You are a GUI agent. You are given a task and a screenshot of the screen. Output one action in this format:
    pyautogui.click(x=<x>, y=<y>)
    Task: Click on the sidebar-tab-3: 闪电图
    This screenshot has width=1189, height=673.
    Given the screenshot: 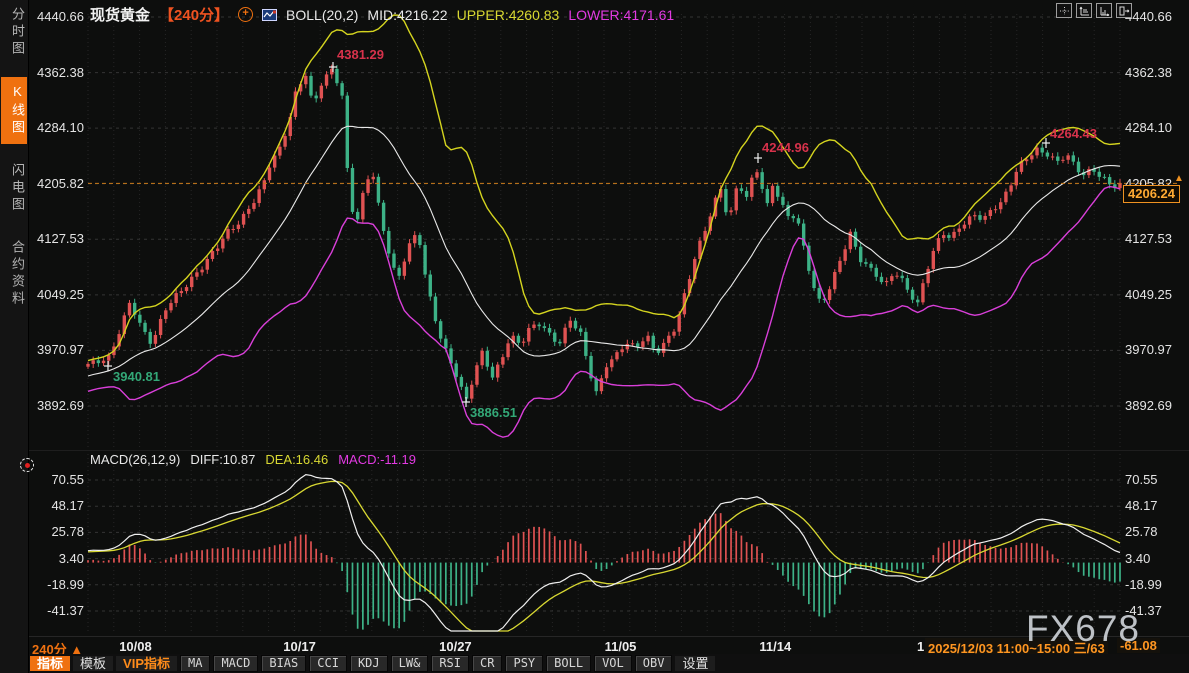 What is the action you would take?
    pyautogui.click(x=17, y=188)
    